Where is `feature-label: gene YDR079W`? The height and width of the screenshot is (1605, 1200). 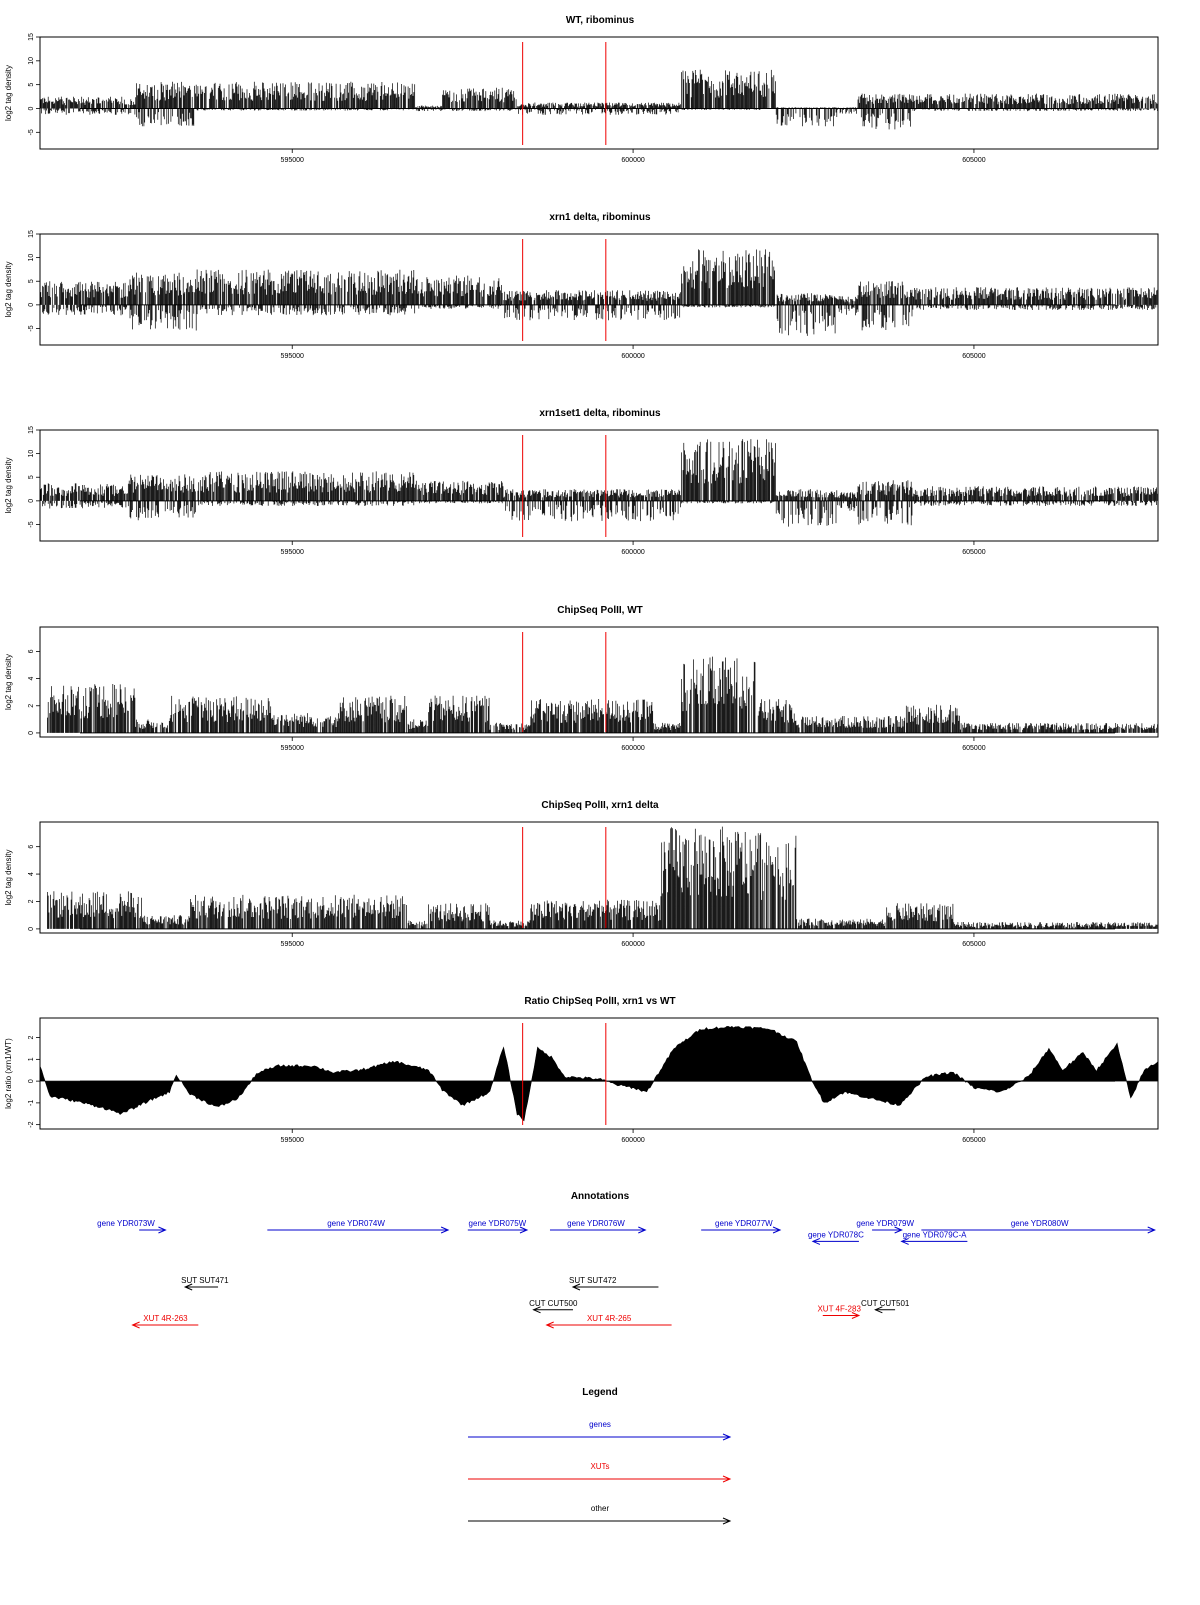 feature-label: gene YDR079W is located at coordinates (885, 1223).